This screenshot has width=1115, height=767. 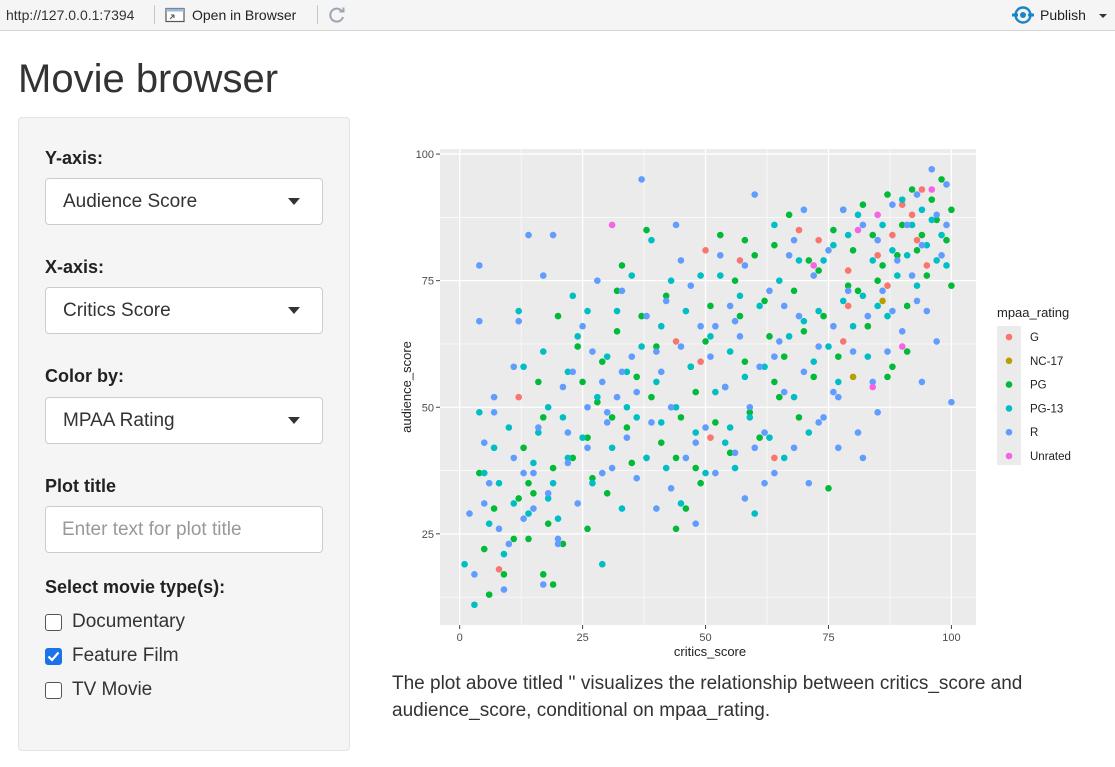 What do you see at coordinates (112, 689) in the screenshot?
I see `checkbox-label: TV Movie` at bounding box center [112, 689].